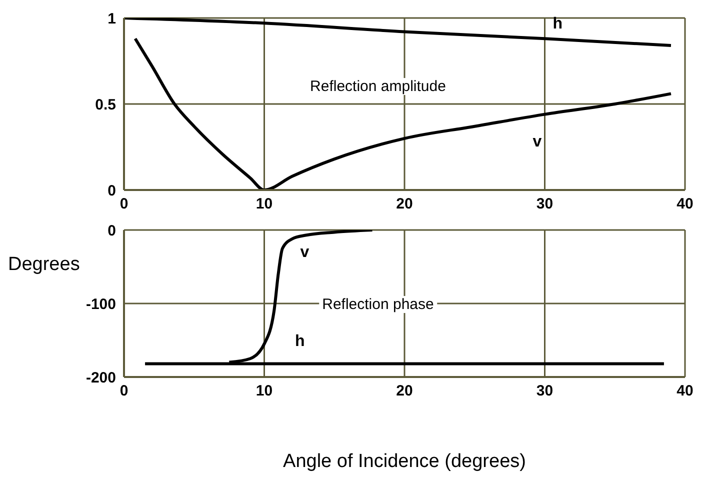 Image resolution: width=707 pixels, height=485 pixels. Describe the element at coordinates (404, 461) in the screenshot. I see `x-axis-title: Angle of Incidence (degrees)` at that location.